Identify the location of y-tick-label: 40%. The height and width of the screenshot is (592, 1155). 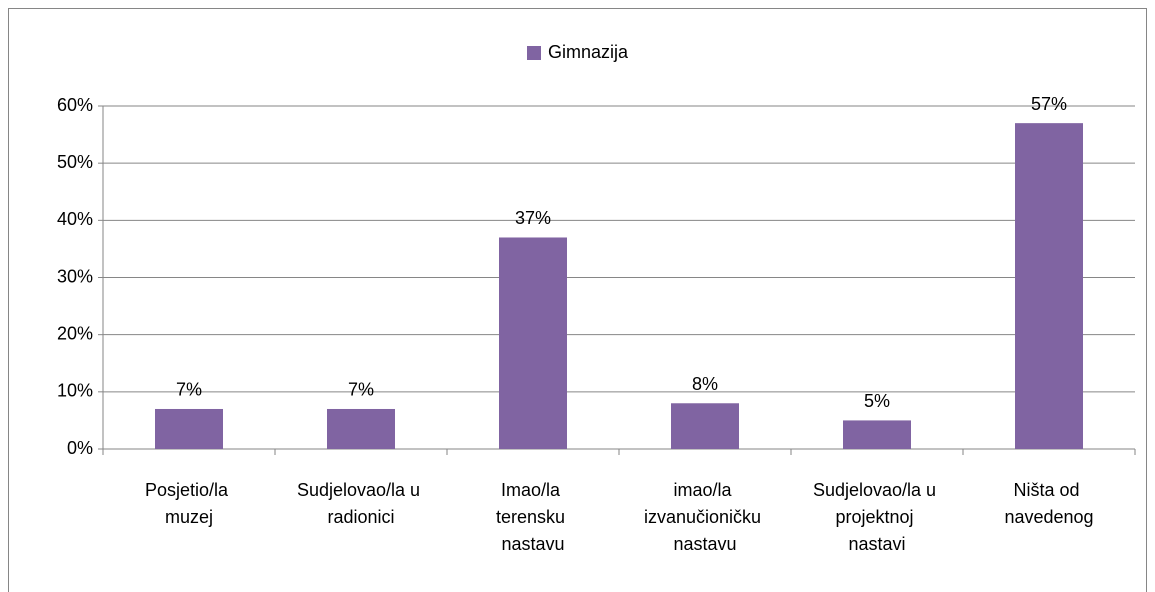
(75, 219).